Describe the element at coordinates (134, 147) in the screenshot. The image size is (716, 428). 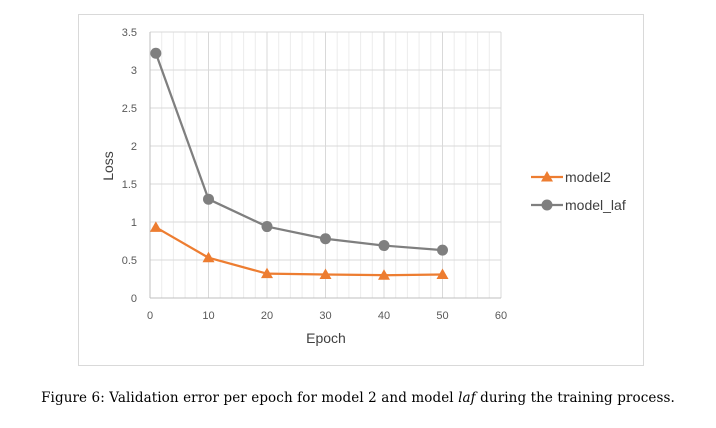
I see `y-tick-label: 2` at that location.